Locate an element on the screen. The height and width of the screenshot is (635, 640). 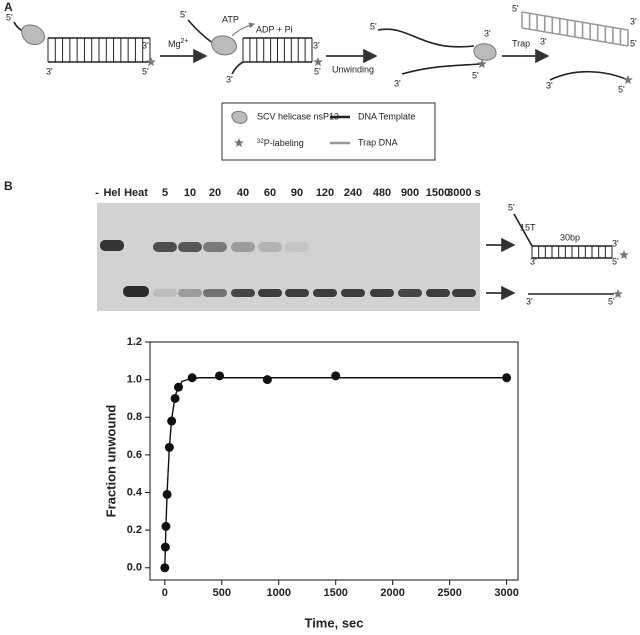
x-tick-label: 2000 is located at coordinates (392, 593).